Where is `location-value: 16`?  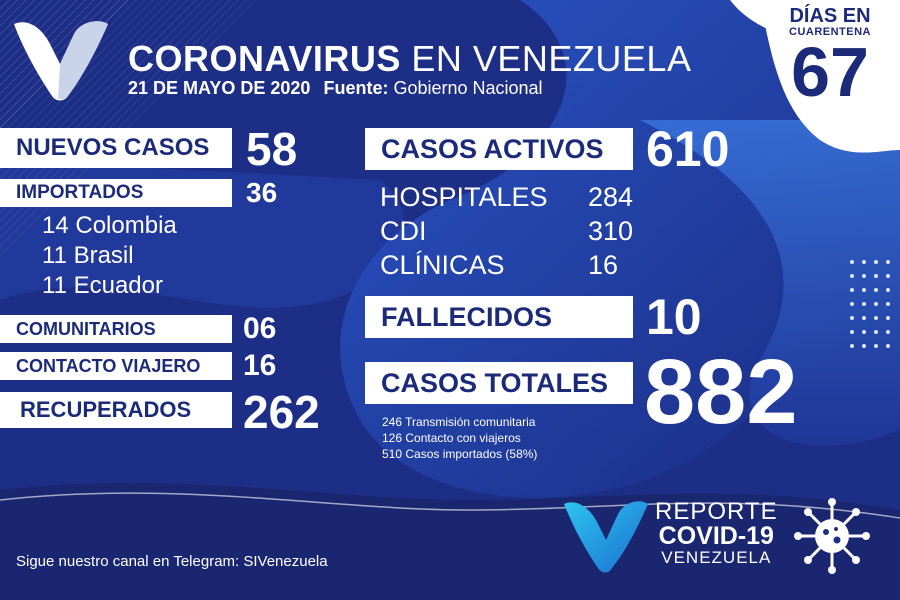
location-value: 16 is located at coordinates (603, 265).